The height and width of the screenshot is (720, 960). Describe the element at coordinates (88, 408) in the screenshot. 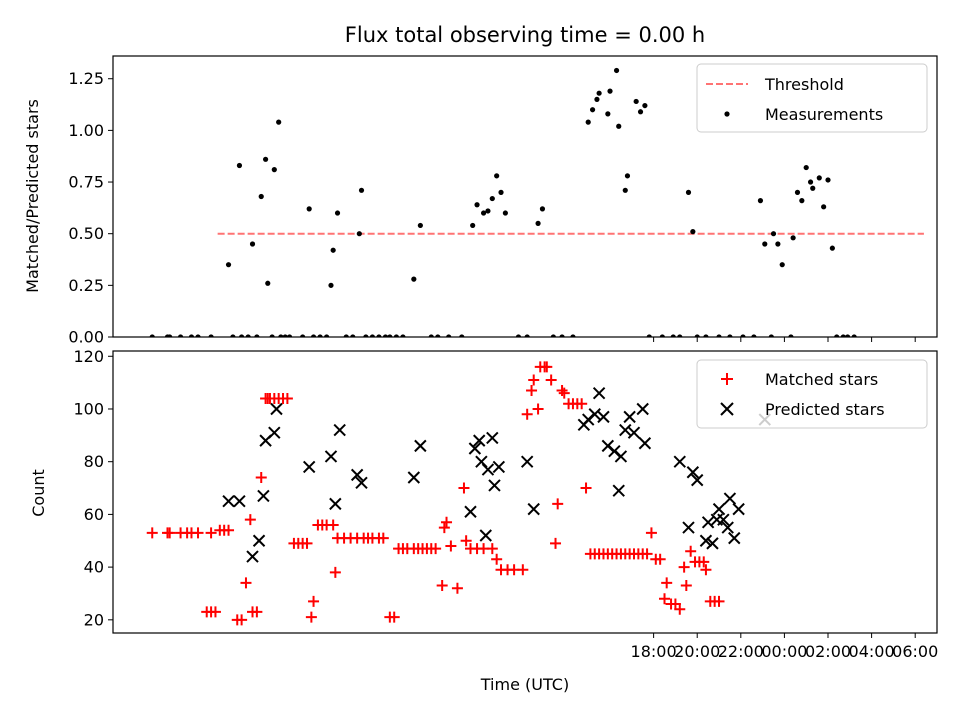

I see `bottom-y-tick-label: 100` at that location.